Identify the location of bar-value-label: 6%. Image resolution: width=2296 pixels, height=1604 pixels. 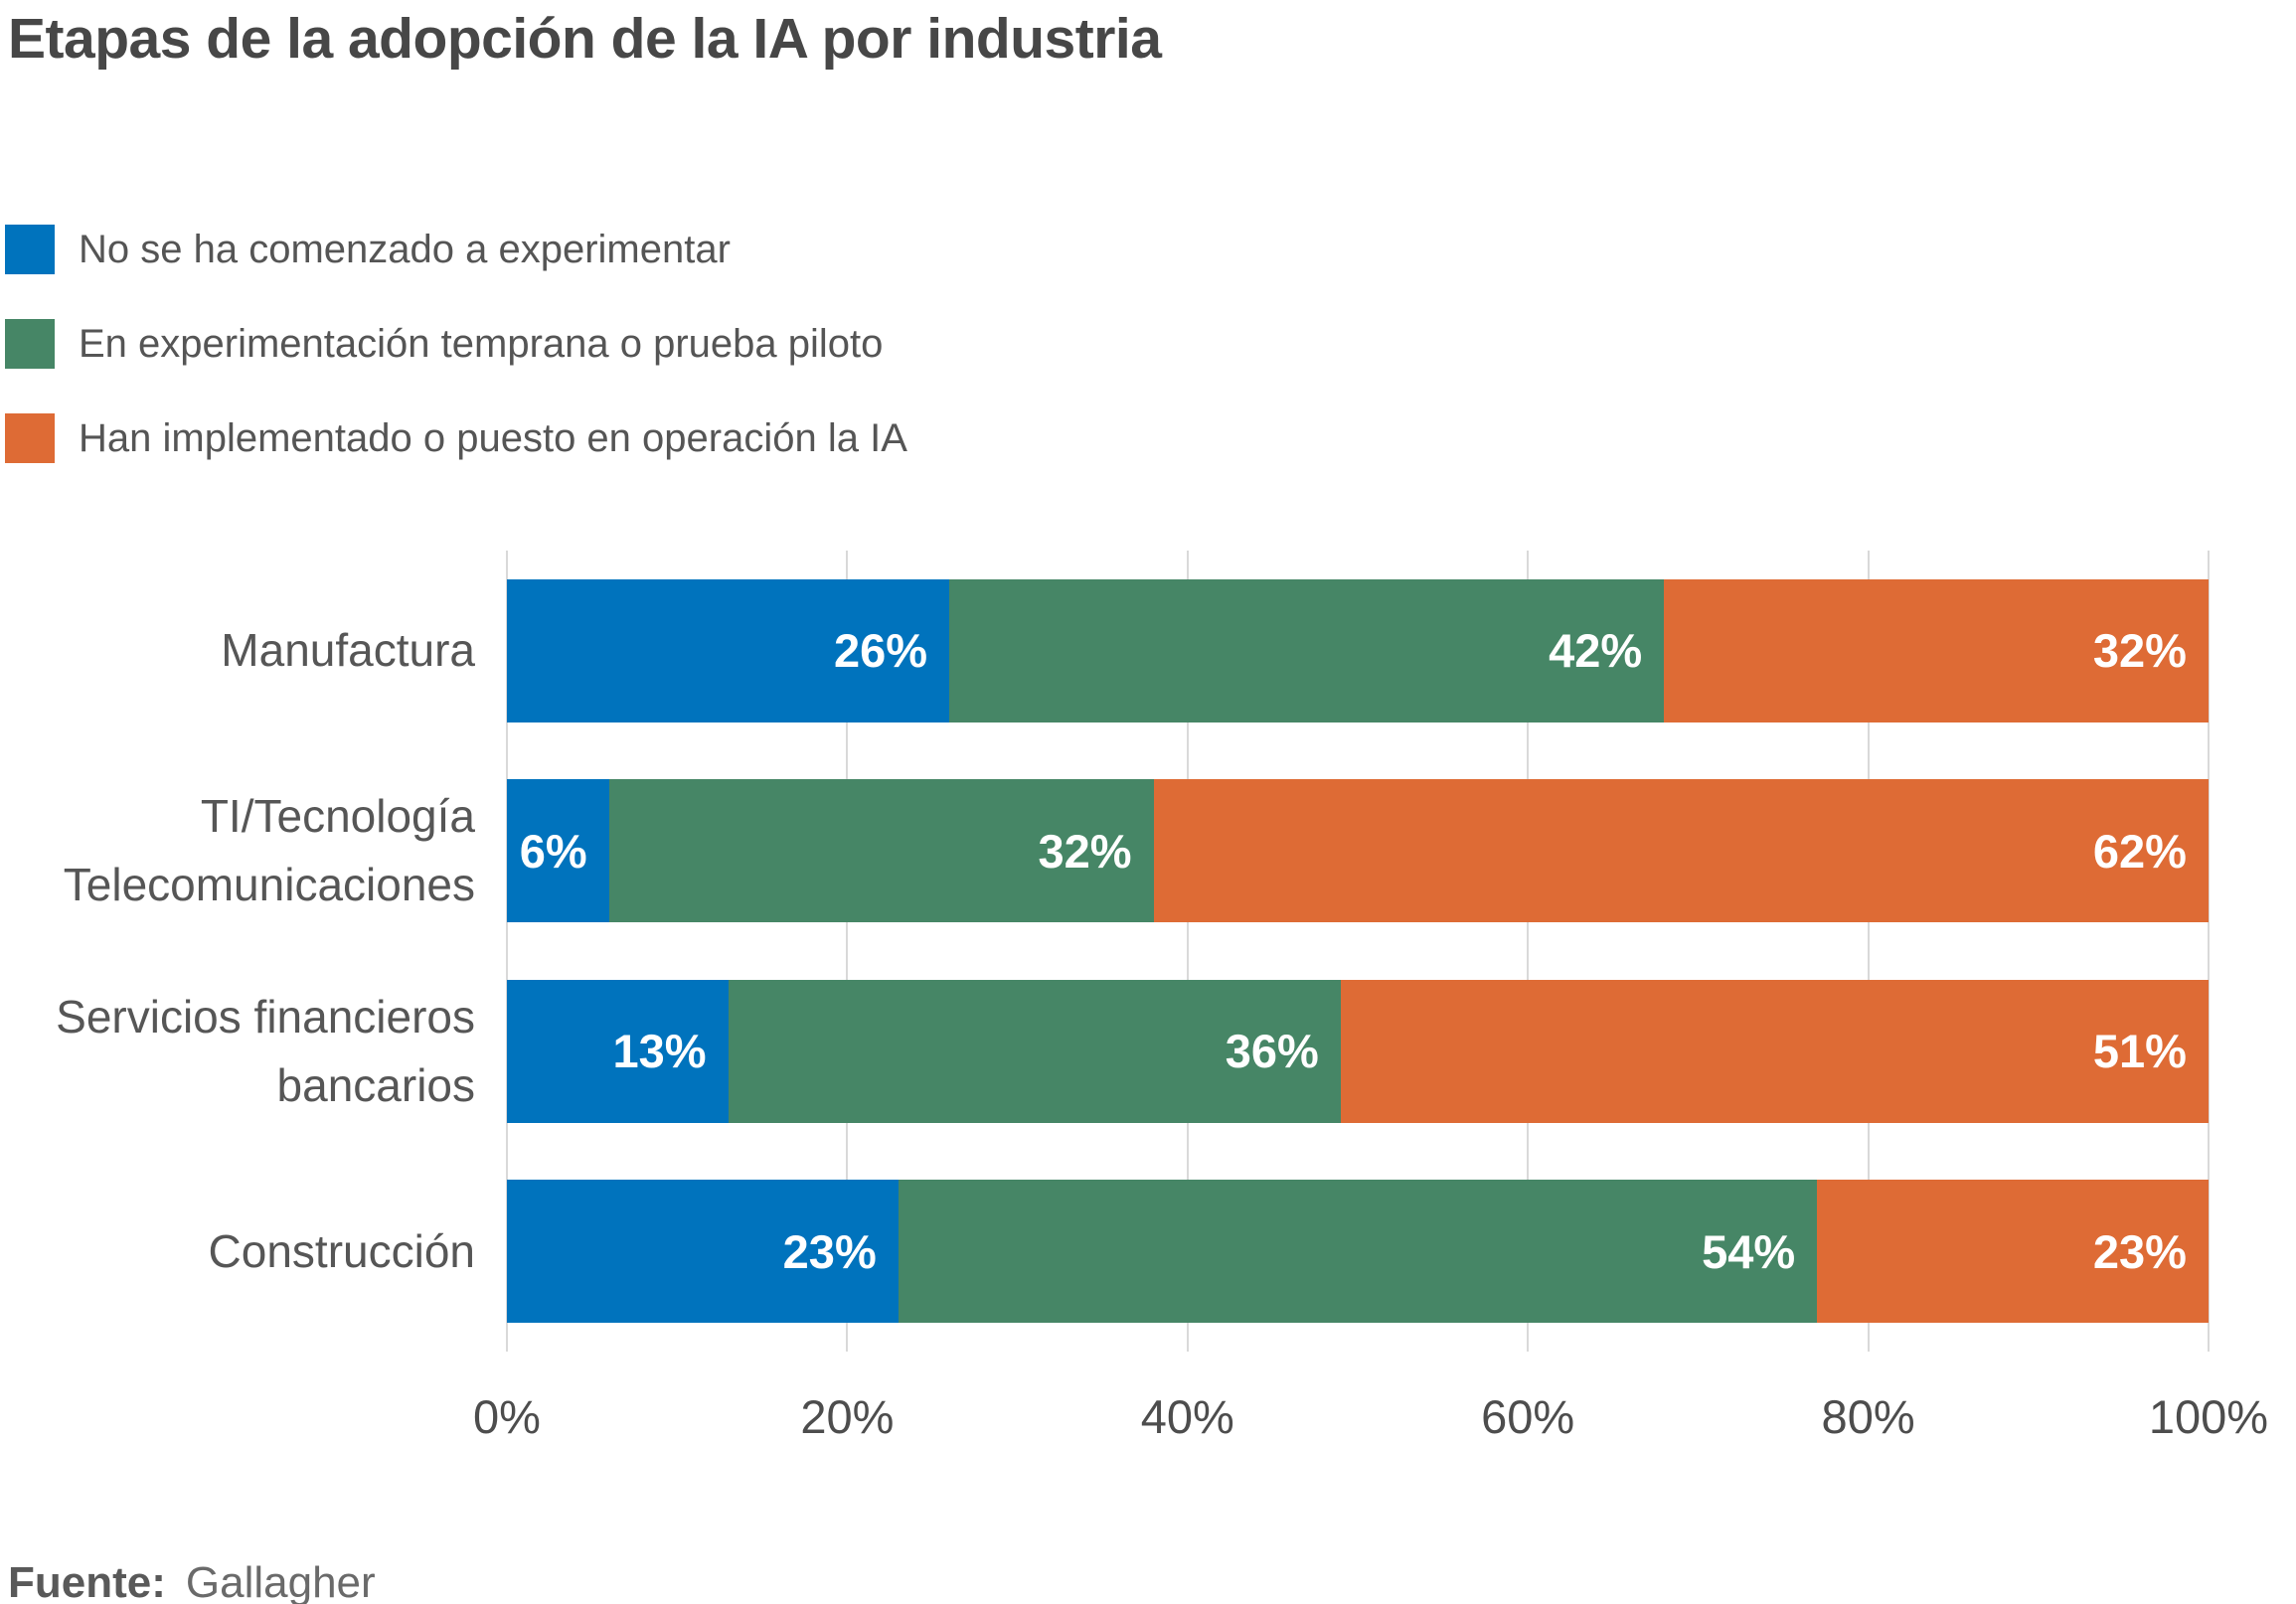
(553, 851).